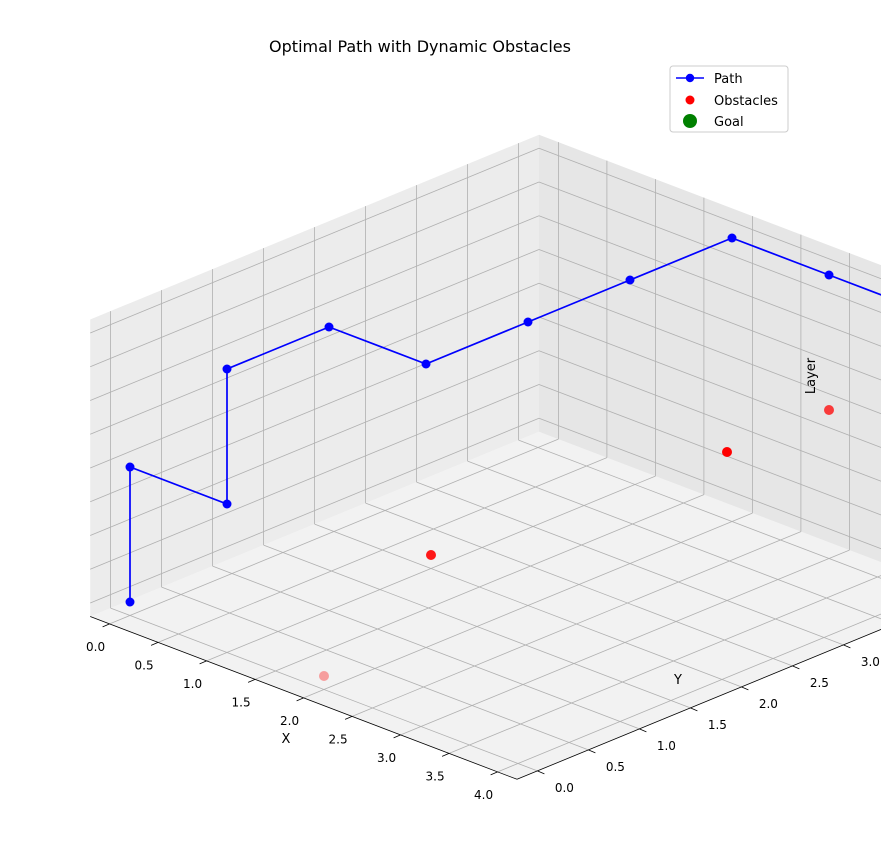 This screenshot has height=843, width=881. Describe the element at coordinates (690, 100) in the screenshot. I see `legend-obstacles-marker` at that location.